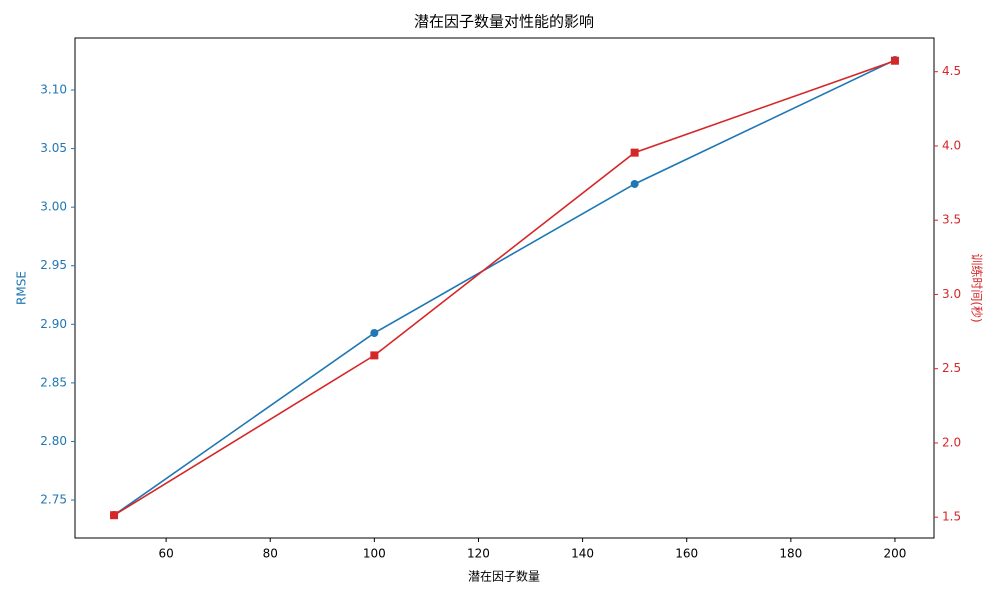 This screenshot has width=1000, height=600. Describe the element at coordinates (165, 554) in the screenshot. I see `x-tick-label: 60` at that location.